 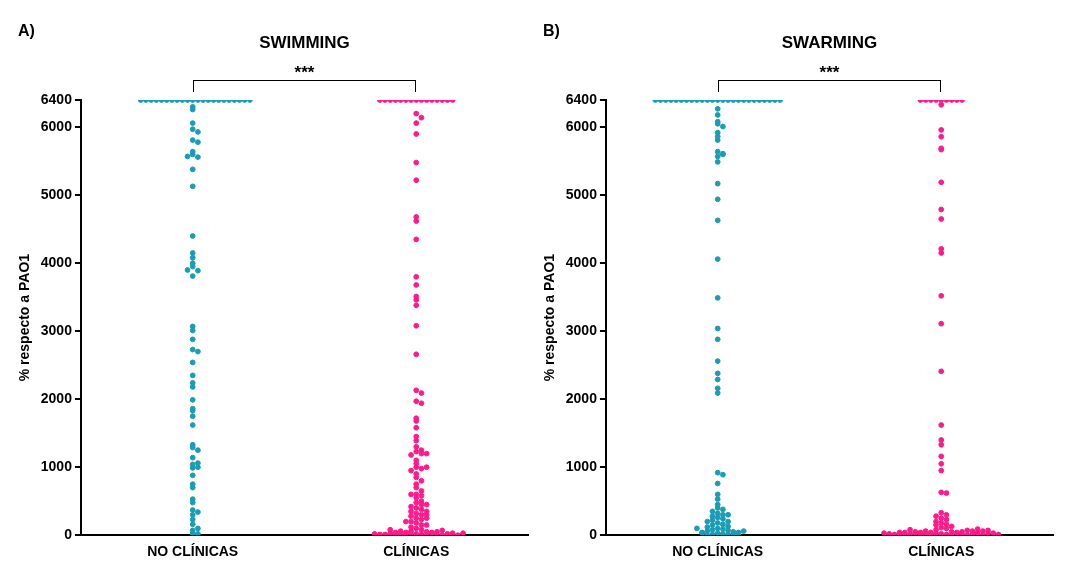 I want to click on text: A), so click(x=26, y=30).